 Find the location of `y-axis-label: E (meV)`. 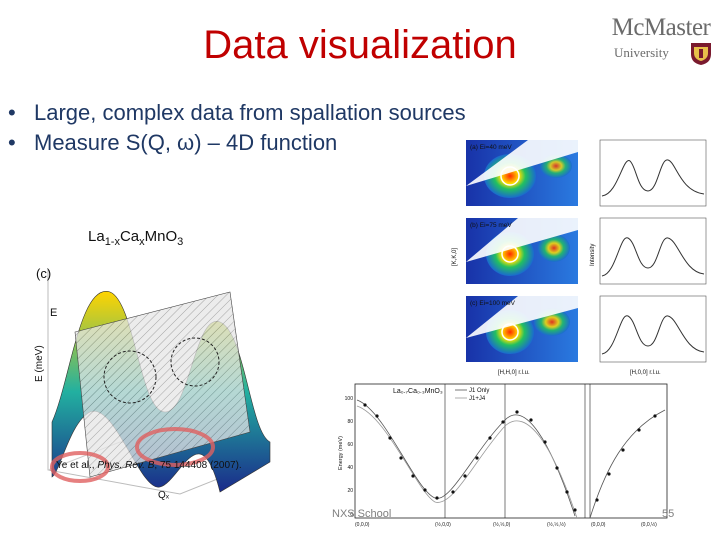

y-axis-label: E (meV) is located at coordinates (39, 363).